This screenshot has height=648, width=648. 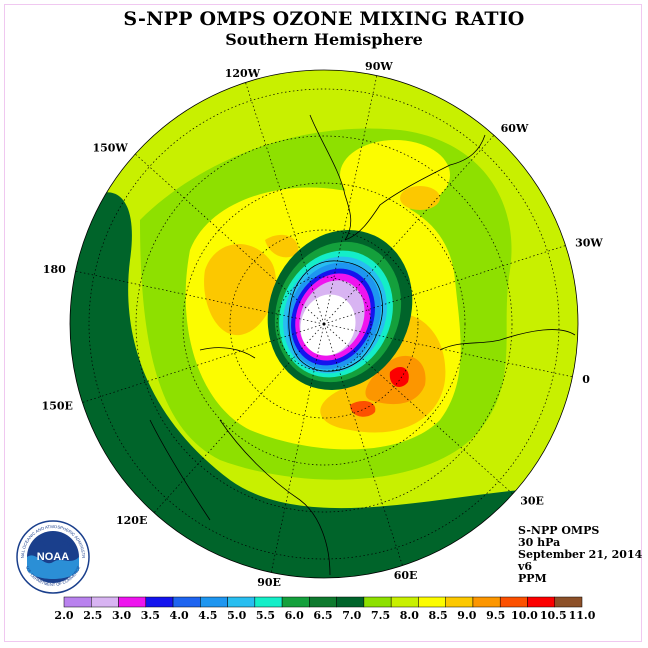 I want to click on new-zealand-area, so click(x=227, y=353).